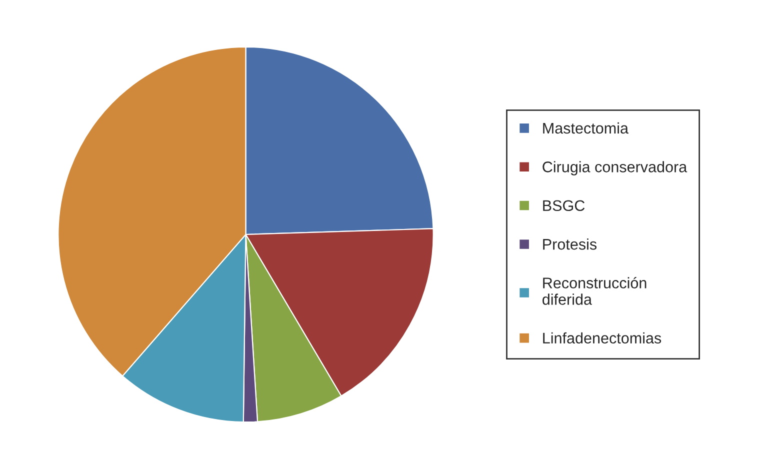  Describe the element at coordinates (585, 128) in the screenshot. I see `legend-label: Mastectomia` at that location.